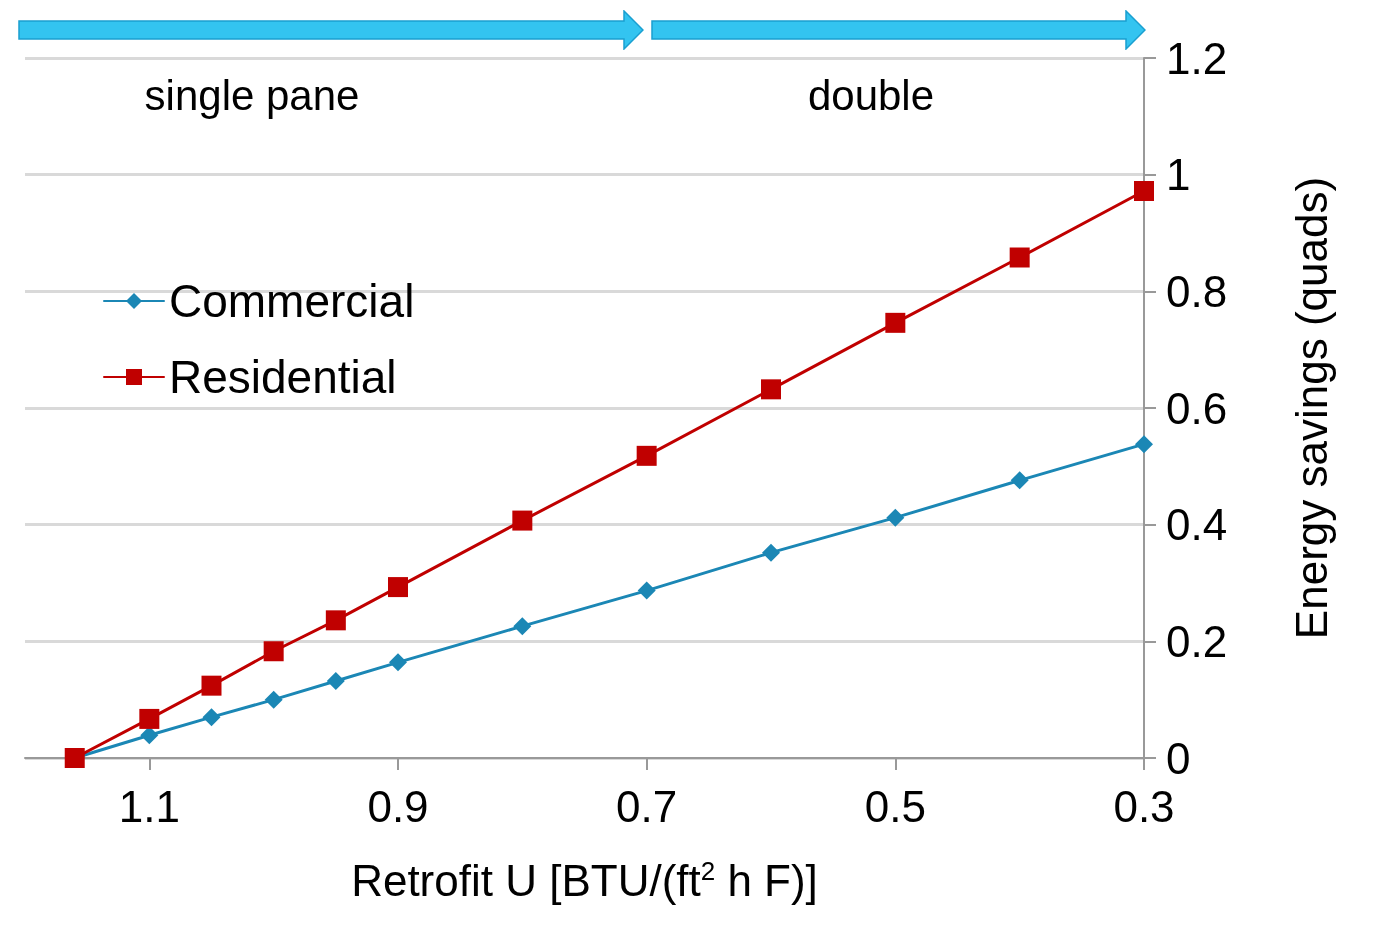 This screenshot has width=1382, height=926. What do you see at coordinates (1197, 641) in the screenshot?
I see `y-tick-label: 0.2` at bounding box center [1197, 641].